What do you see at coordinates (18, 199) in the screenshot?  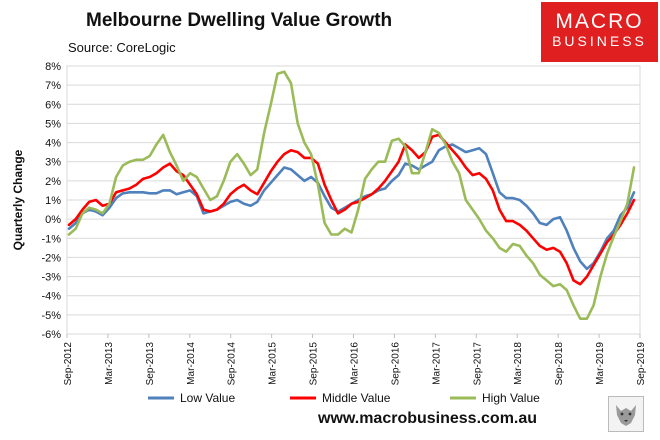 I see `y-axis-label: Quarterly Change` at bounding box center [18, 199].